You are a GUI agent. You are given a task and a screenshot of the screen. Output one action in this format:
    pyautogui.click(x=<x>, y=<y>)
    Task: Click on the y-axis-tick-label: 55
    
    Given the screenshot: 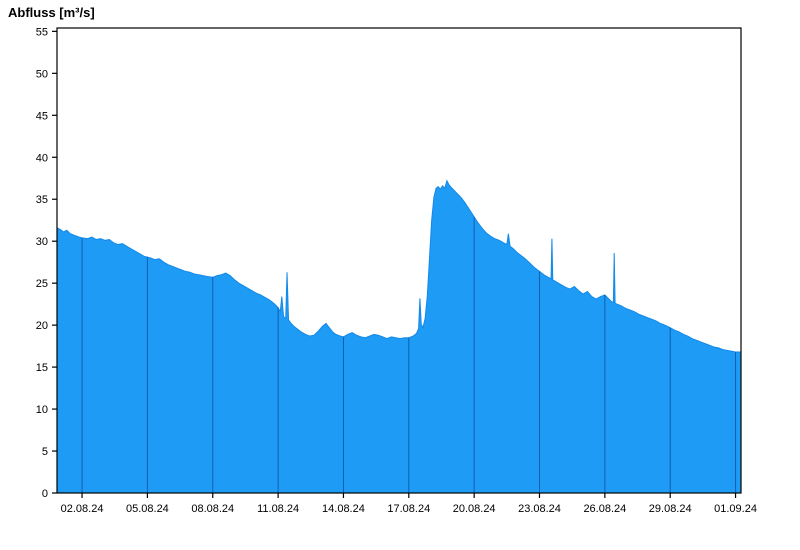 What is the action you would take?
    pyautogui.click(x=42, y=32)
    